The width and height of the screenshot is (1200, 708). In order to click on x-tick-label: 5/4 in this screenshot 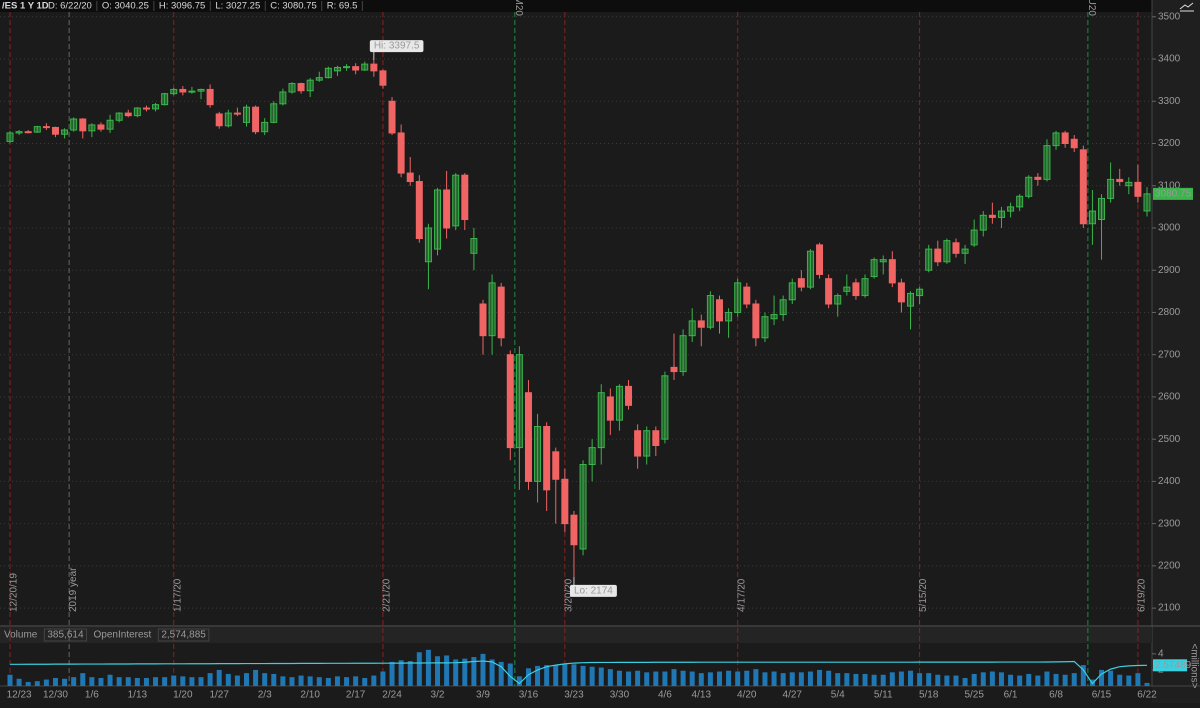, I will do `click(838, 695)`.